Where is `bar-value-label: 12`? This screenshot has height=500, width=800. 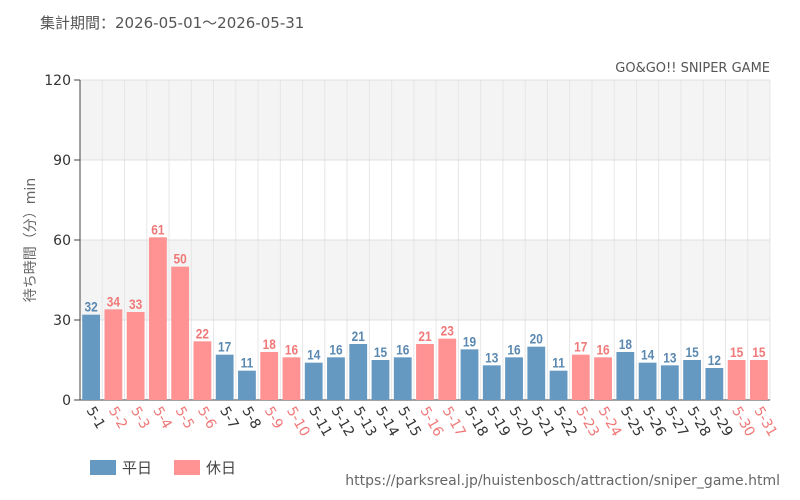
bar-value-label: 12 is located at coordinates (714, 360).